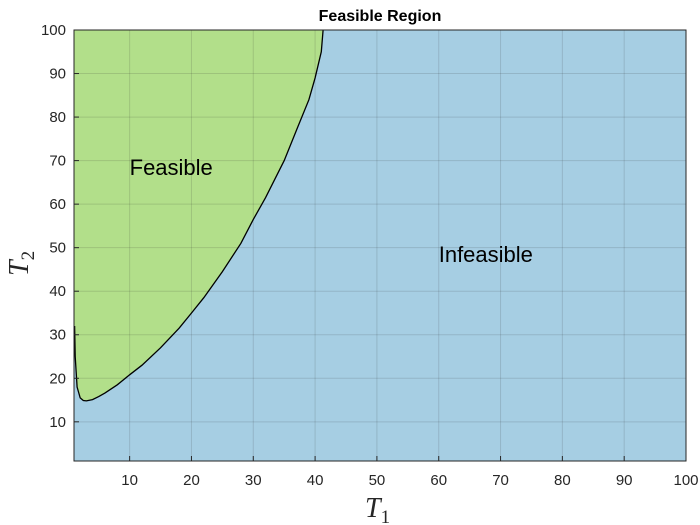  Describe the element at coordinates (380, 16) in the screenshot. I see `chart-title: Feasible Region` at that location.